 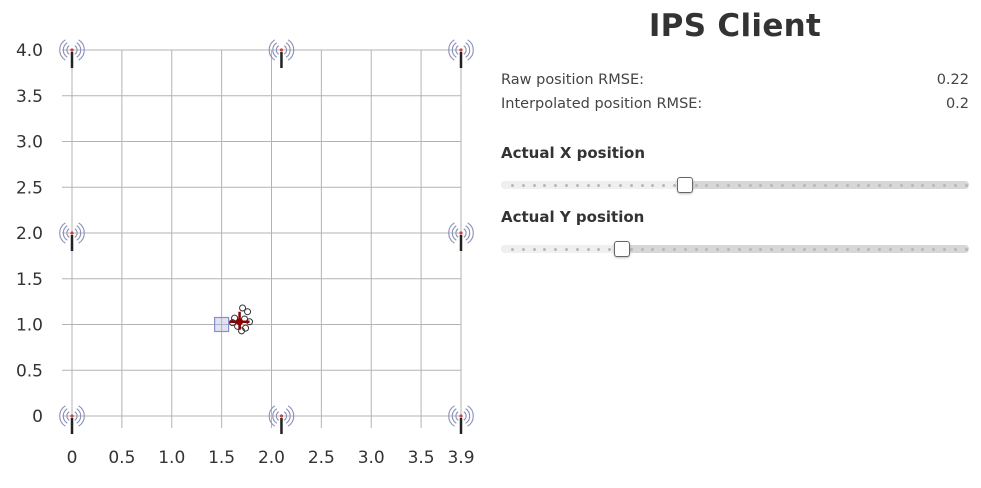 I want to click on interpolated-rmse-label: Interpolated position RMSE:, so click(x=602, y=104).